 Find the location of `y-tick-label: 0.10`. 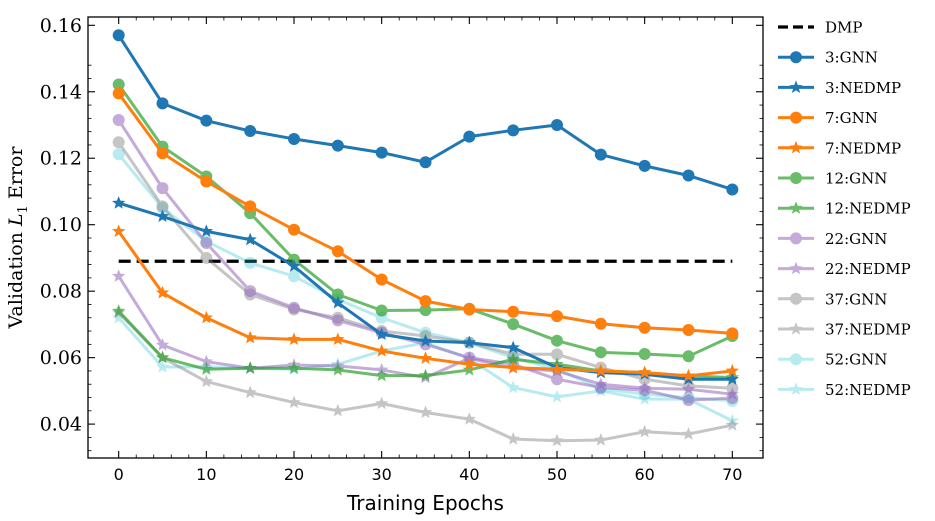

y-tick-label: 0.10 is located at coordinates (61, 225).